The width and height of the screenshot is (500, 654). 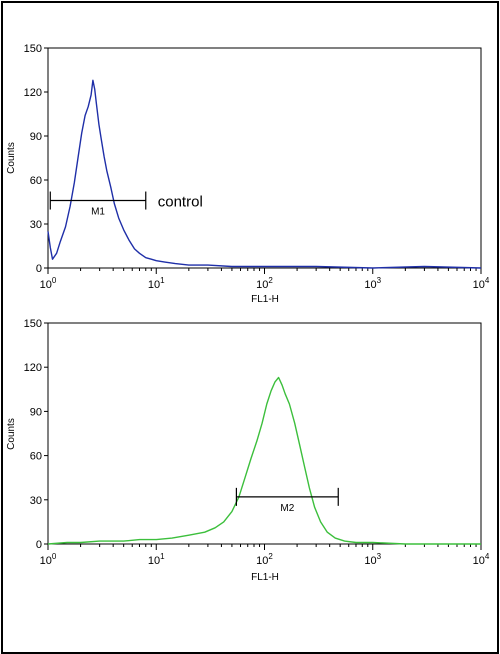 I want to click on x-ticks-2: 10⁰ 10¹ 10² 10³ 10⁴, so click(x=265, y=555).